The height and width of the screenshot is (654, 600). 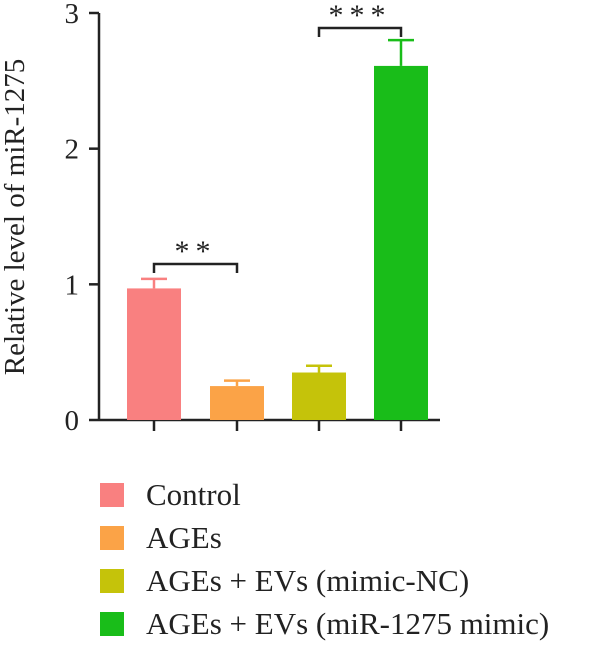 What do you see at coordinates (324, 494) in the screenshot?
I see `legend-item: Control` at bounding box center [324, 494].